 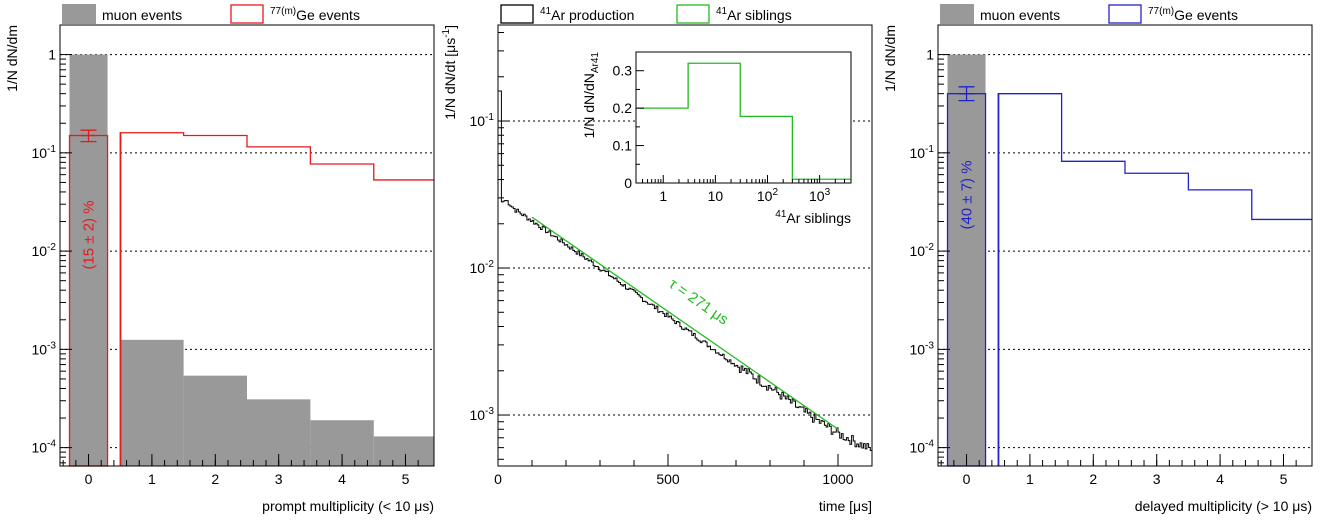 I want to click on inset-y-tick-label: 0.2, so click(x=623, y=108).